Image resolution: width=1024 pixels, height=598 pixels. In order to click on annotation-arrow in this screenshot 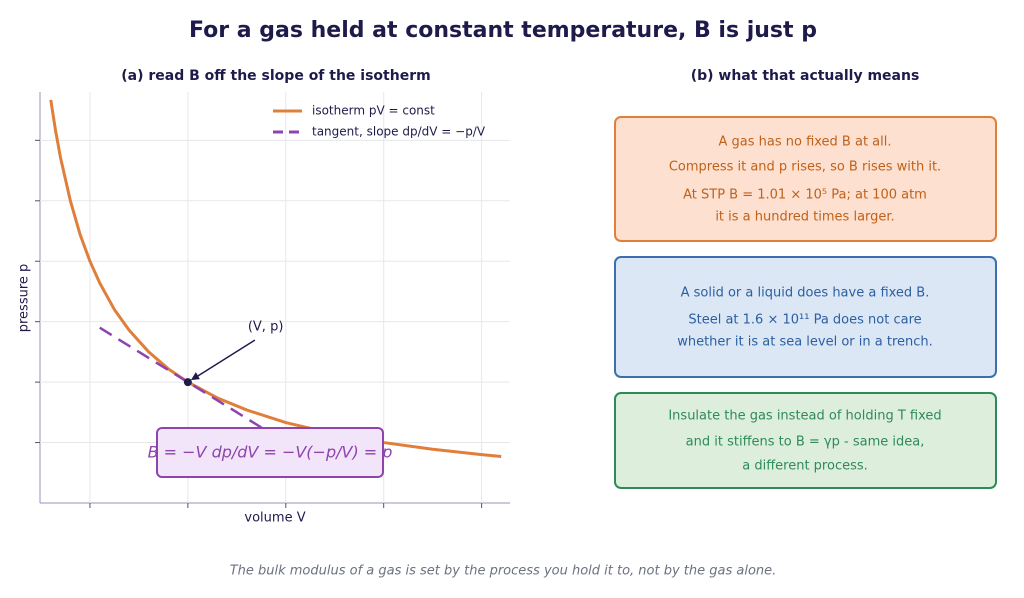, I will do `click(224, 359)`.